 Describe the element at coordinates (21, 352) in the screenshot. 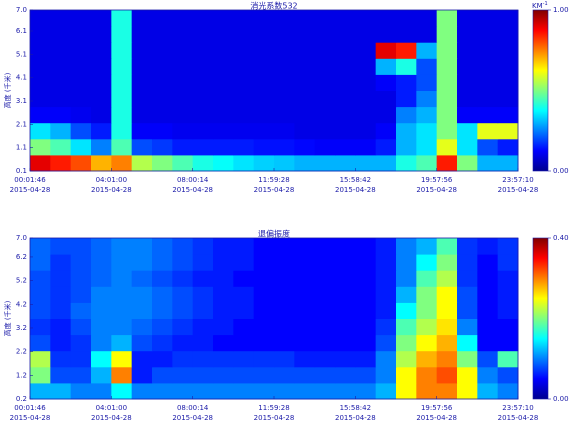

I see `y-tick-label: 2.2` at that location.